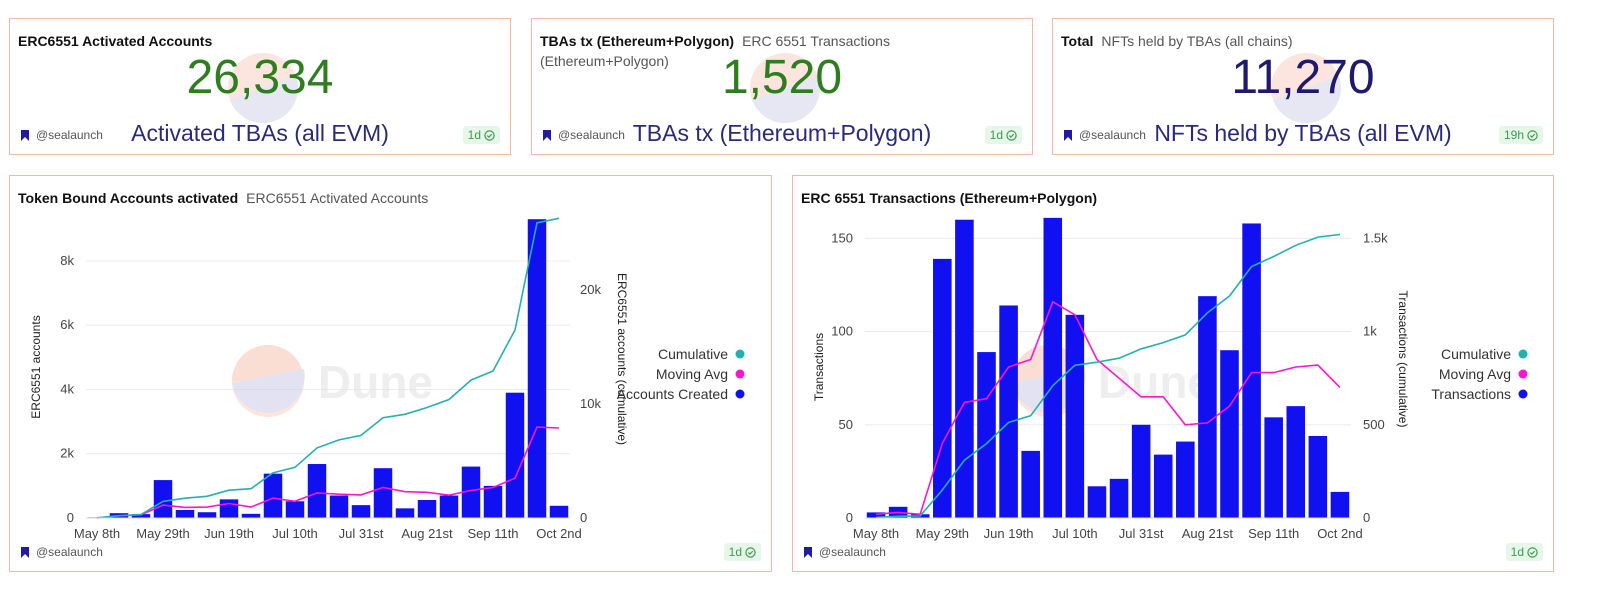  What do you see at coordinates (1303, 133) in the screenshot?
I see `counter-label: NFTs held by TBAs (all EVM)` at bounding box center [1303, 133].